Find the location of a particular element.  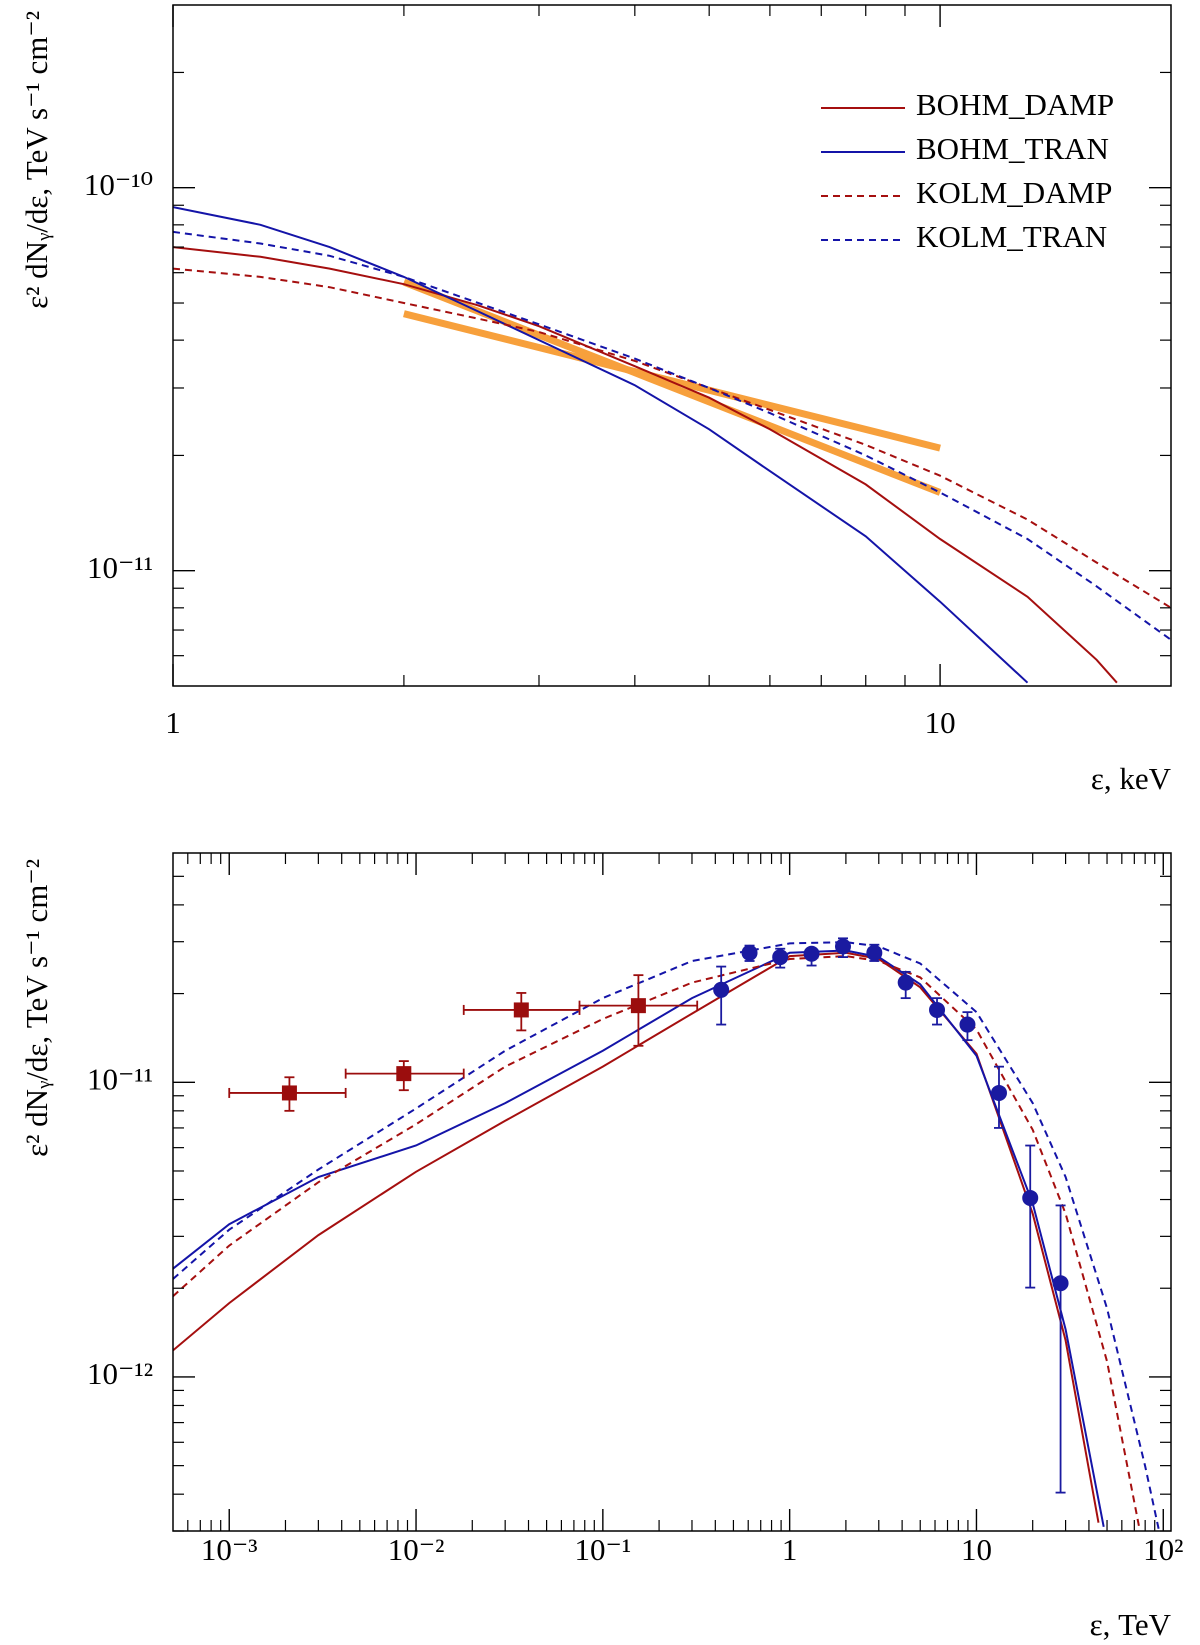

x-tick-label: 10⁻¹ is located at coordinates (603, 1549).